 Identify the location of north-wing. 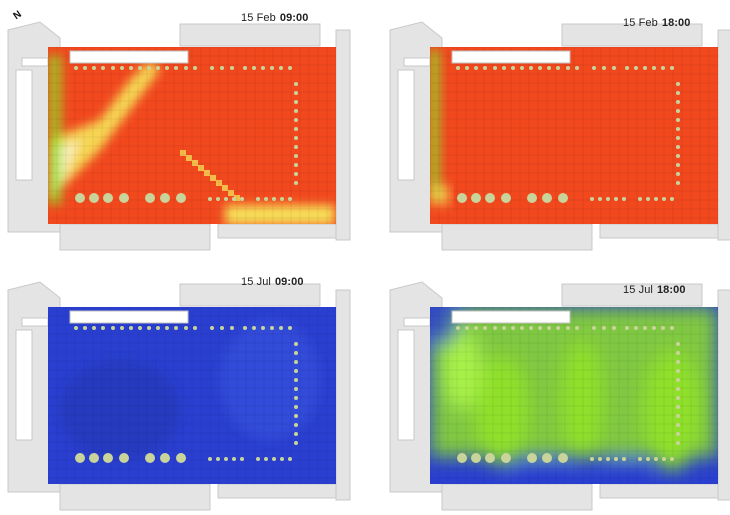
(632, 35).